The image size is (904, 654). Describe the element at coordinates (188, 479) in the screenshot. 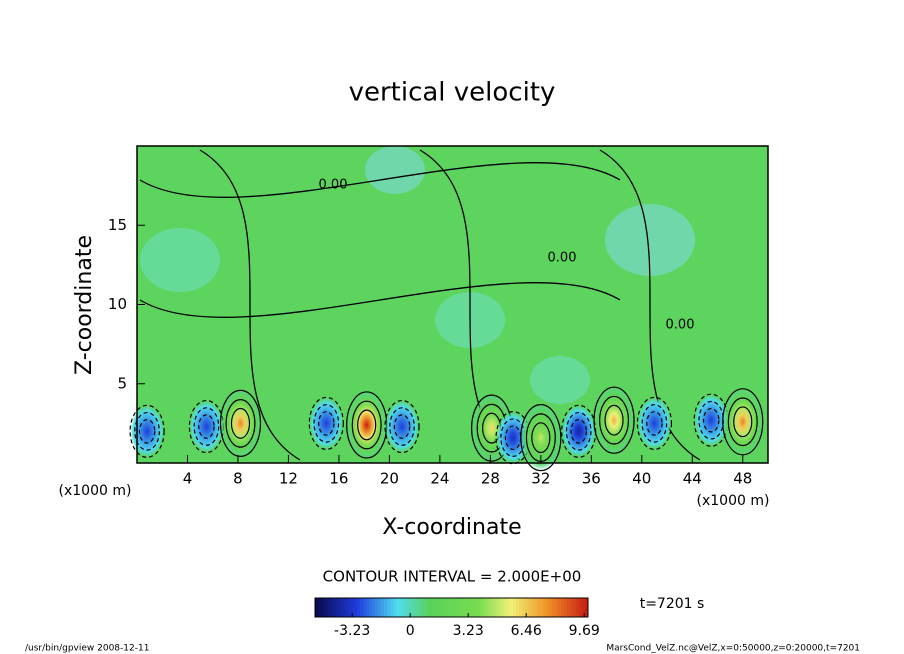

I see `x-tick-label: 4` at that location.